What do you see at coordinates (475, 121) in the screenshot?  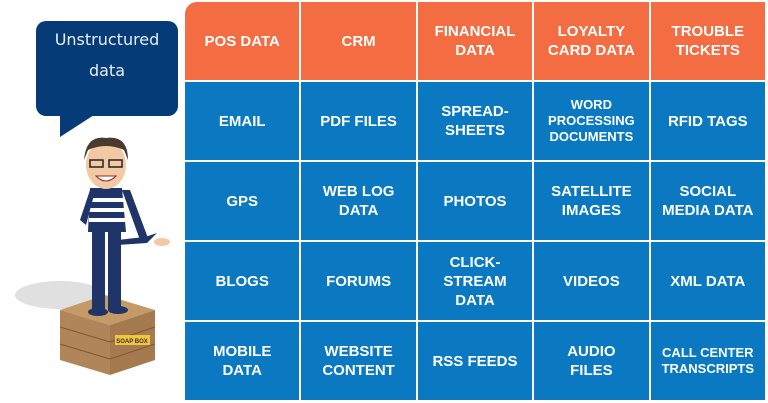 I see `grid-cell: SPREAD- SHEETS` at bounding box center [475, 121].